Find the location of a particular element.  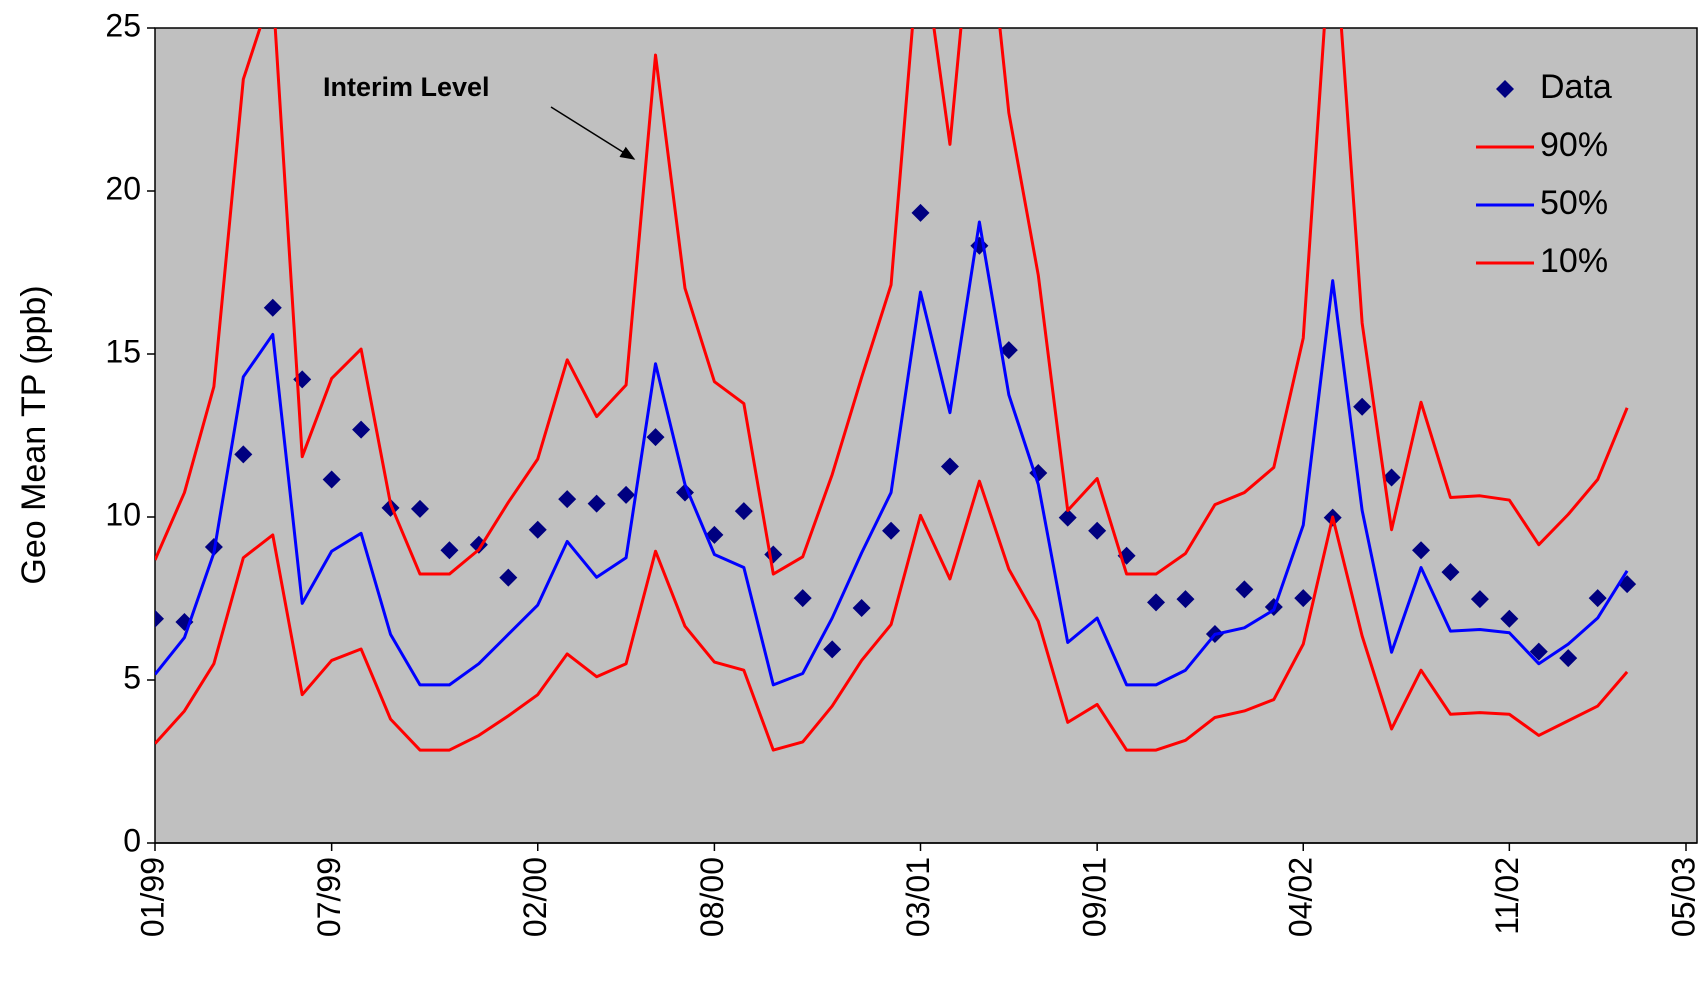

y-tick-label: 5 is located at coordinates (132, 677).